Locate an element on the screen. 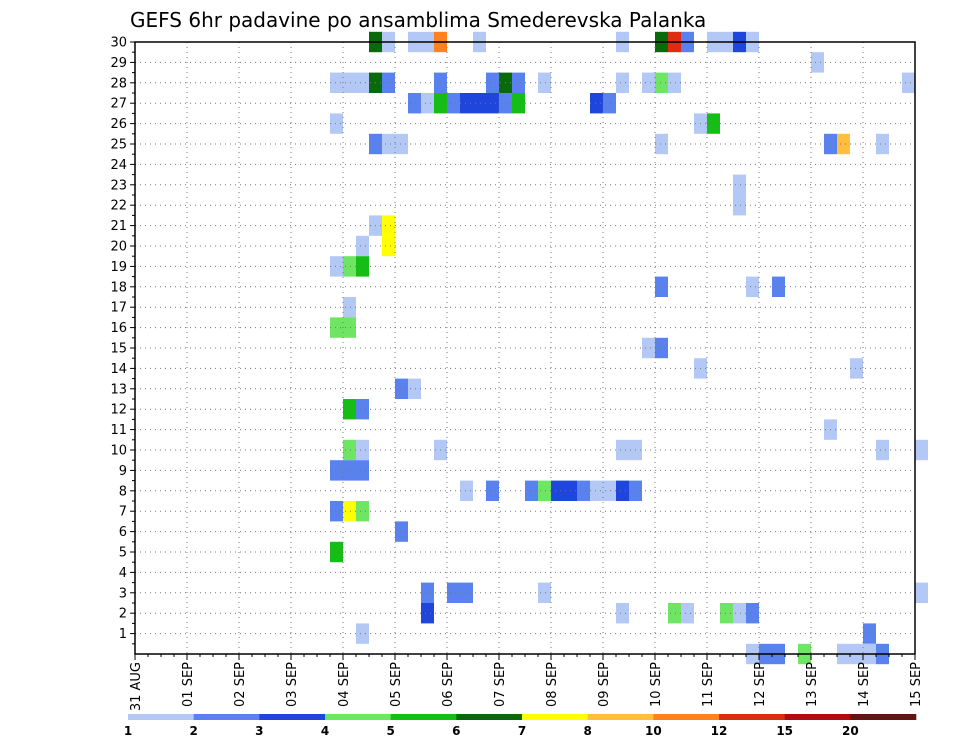 This screenshot has height=746, width=960. x-tick-label: 31 AUG is located at coordinates (136, 686).